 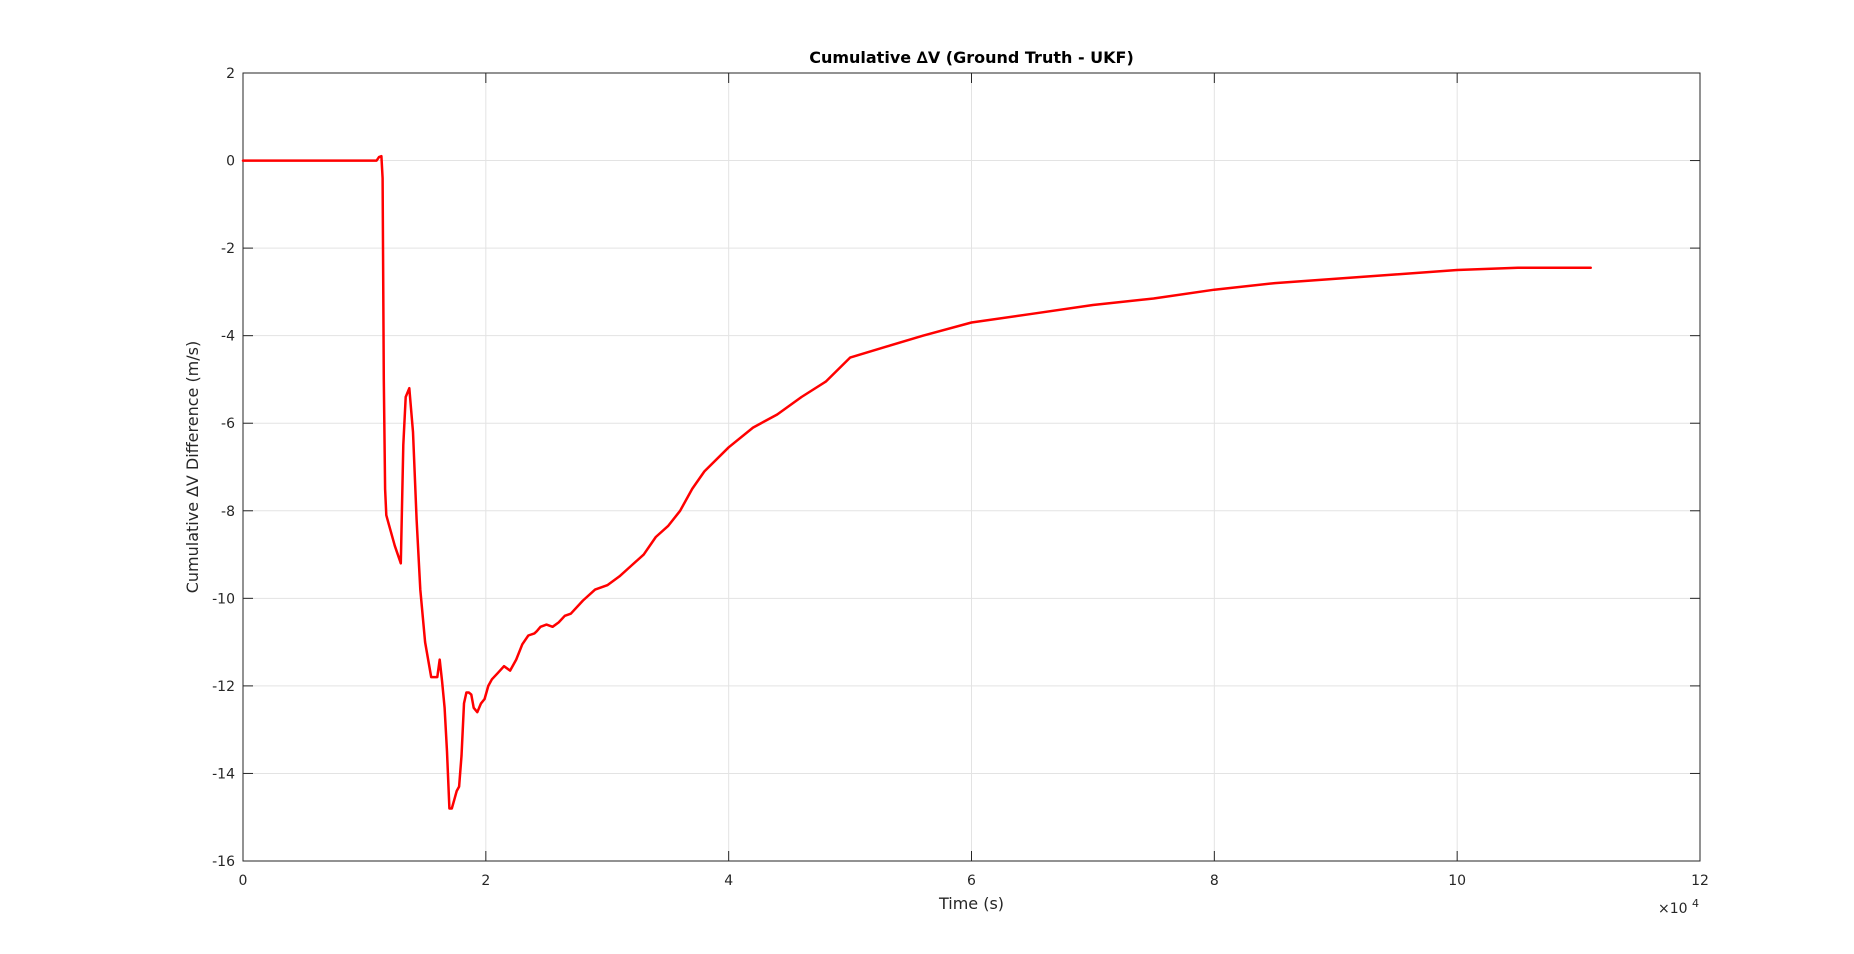 What do you see at coordinates (971, 903) in the screenshot?
I see `x-axis-label: Time (s)` at bounding box center [971, 903].